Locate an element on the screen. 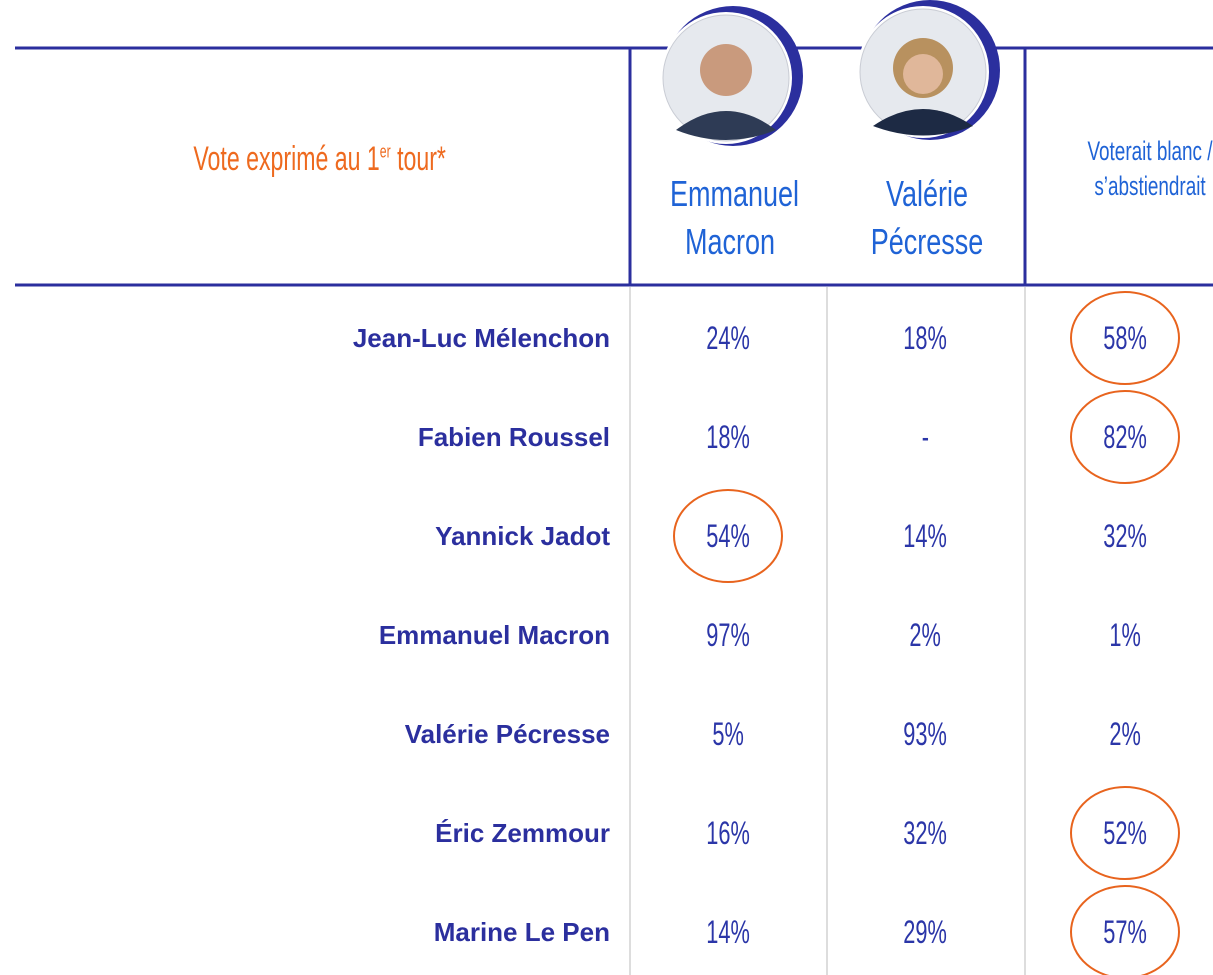 The height and width of the screenshot is (975, 1213). cell-text: 29% is located at coordinates (925, 932).